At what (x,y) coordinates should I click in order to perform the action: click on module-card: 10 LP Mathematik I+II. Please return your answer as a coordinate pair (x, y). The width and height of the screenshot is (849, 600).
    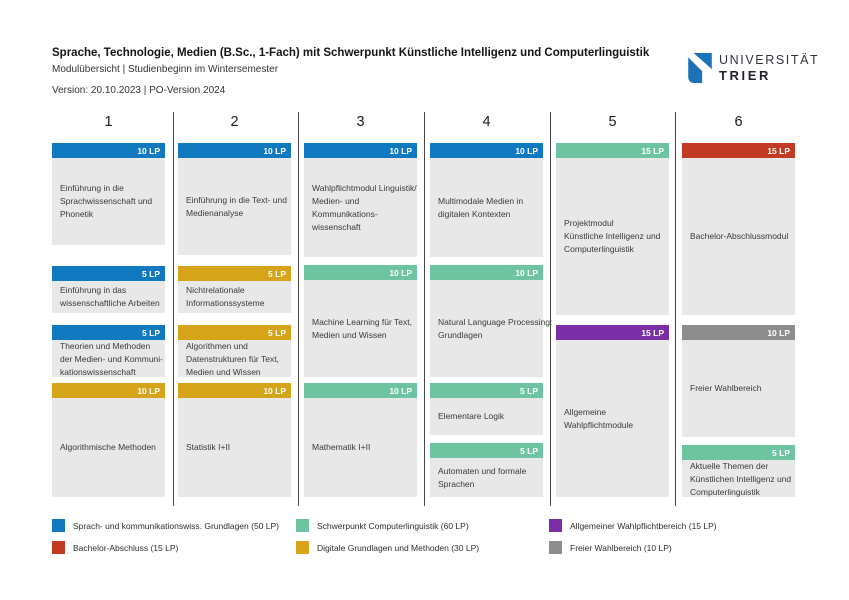
    Looking at the image, I should click on (360, 440).